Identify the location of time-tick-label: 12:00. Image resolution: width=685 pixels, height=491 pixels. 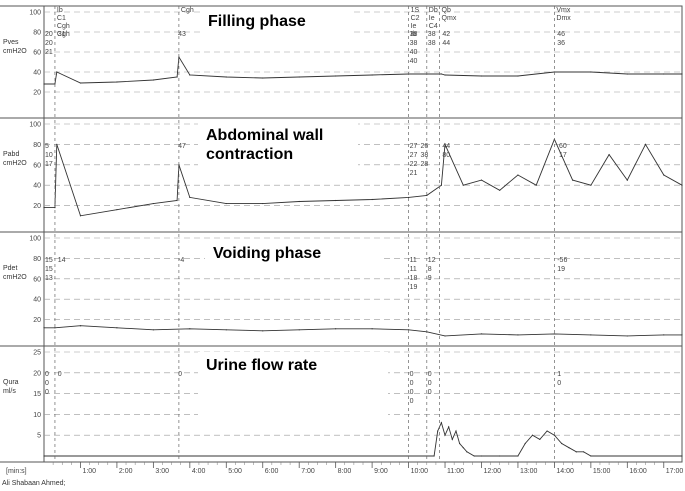
(492, 471).